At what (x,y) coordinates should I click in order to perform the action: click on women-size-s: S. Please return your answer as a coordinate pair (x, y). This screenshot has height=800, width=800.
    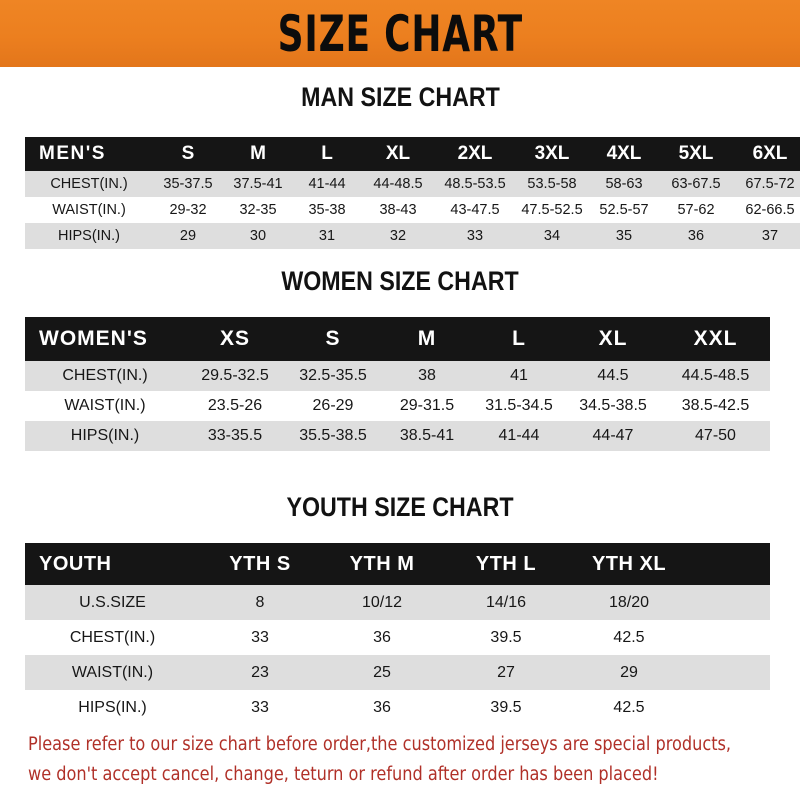
    Looking at the image, I should click on (333, 339).